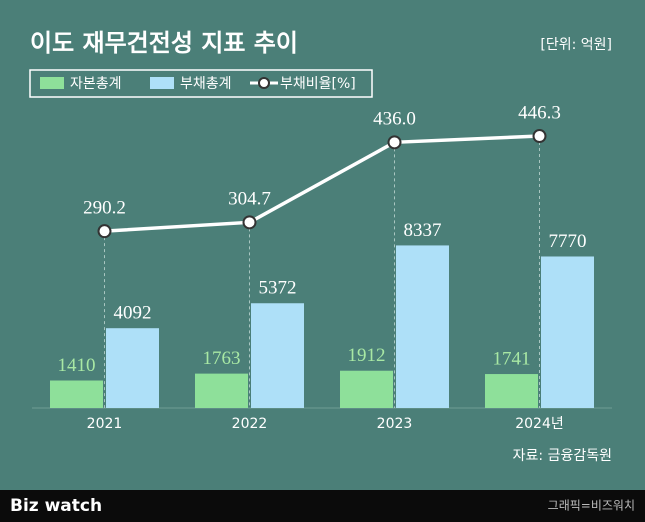 The image size is (645, 522). Describe the element at coordinates (264, 83) in the screenshot. I see `legend-marker` at that location.